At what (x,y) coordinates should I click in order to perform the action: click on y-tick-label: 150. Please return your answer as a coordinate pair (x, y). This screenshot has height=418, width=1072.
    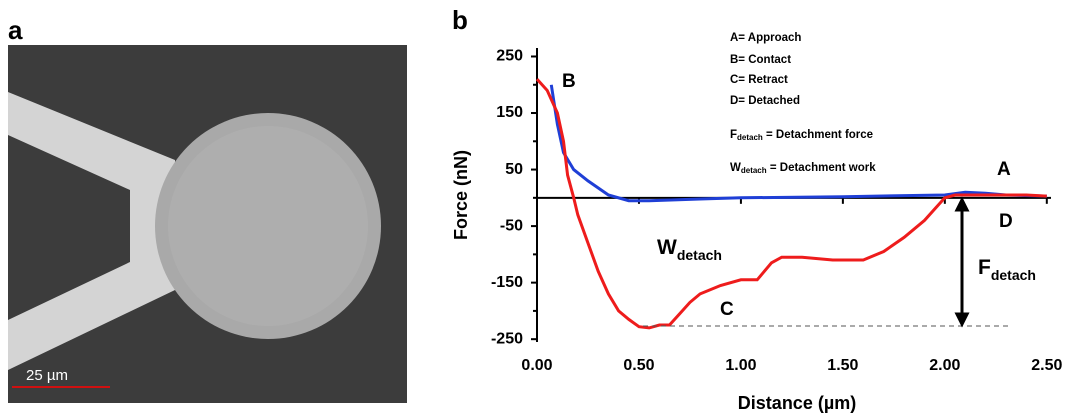
    Looking at the image, I should click on (509, 112).